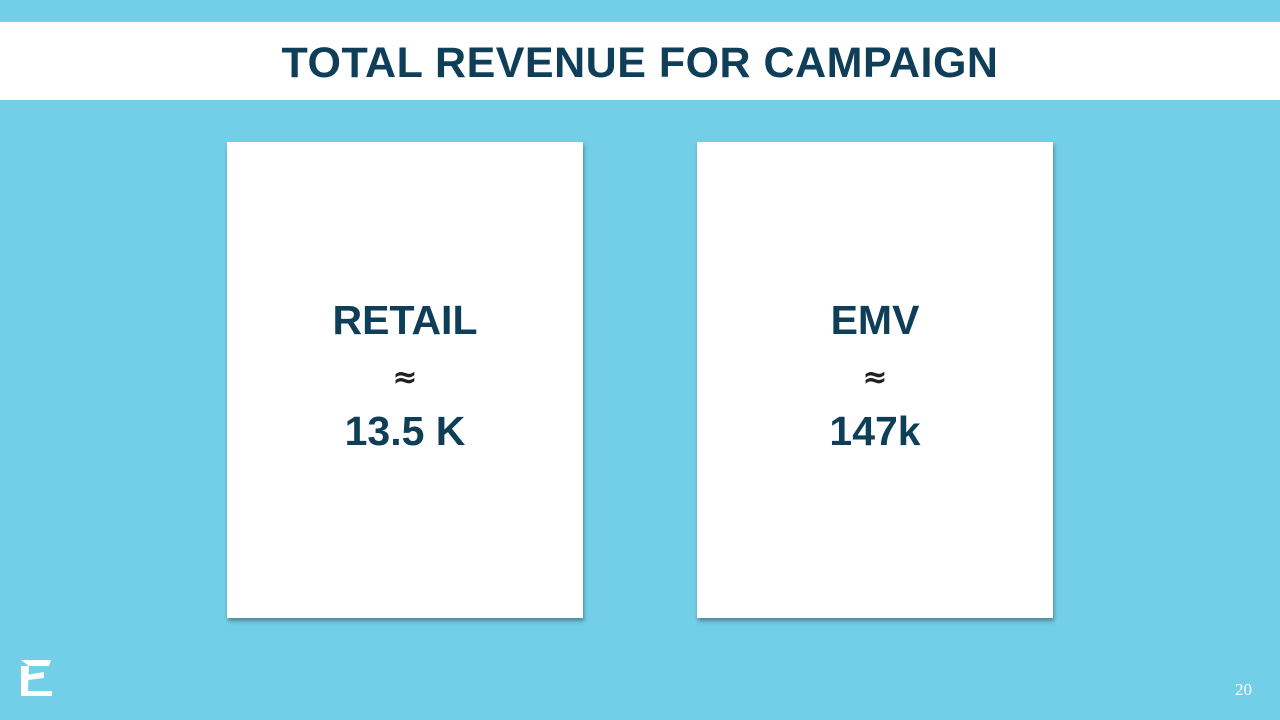  I want to click on e-logo-icon, so click(36, 678).